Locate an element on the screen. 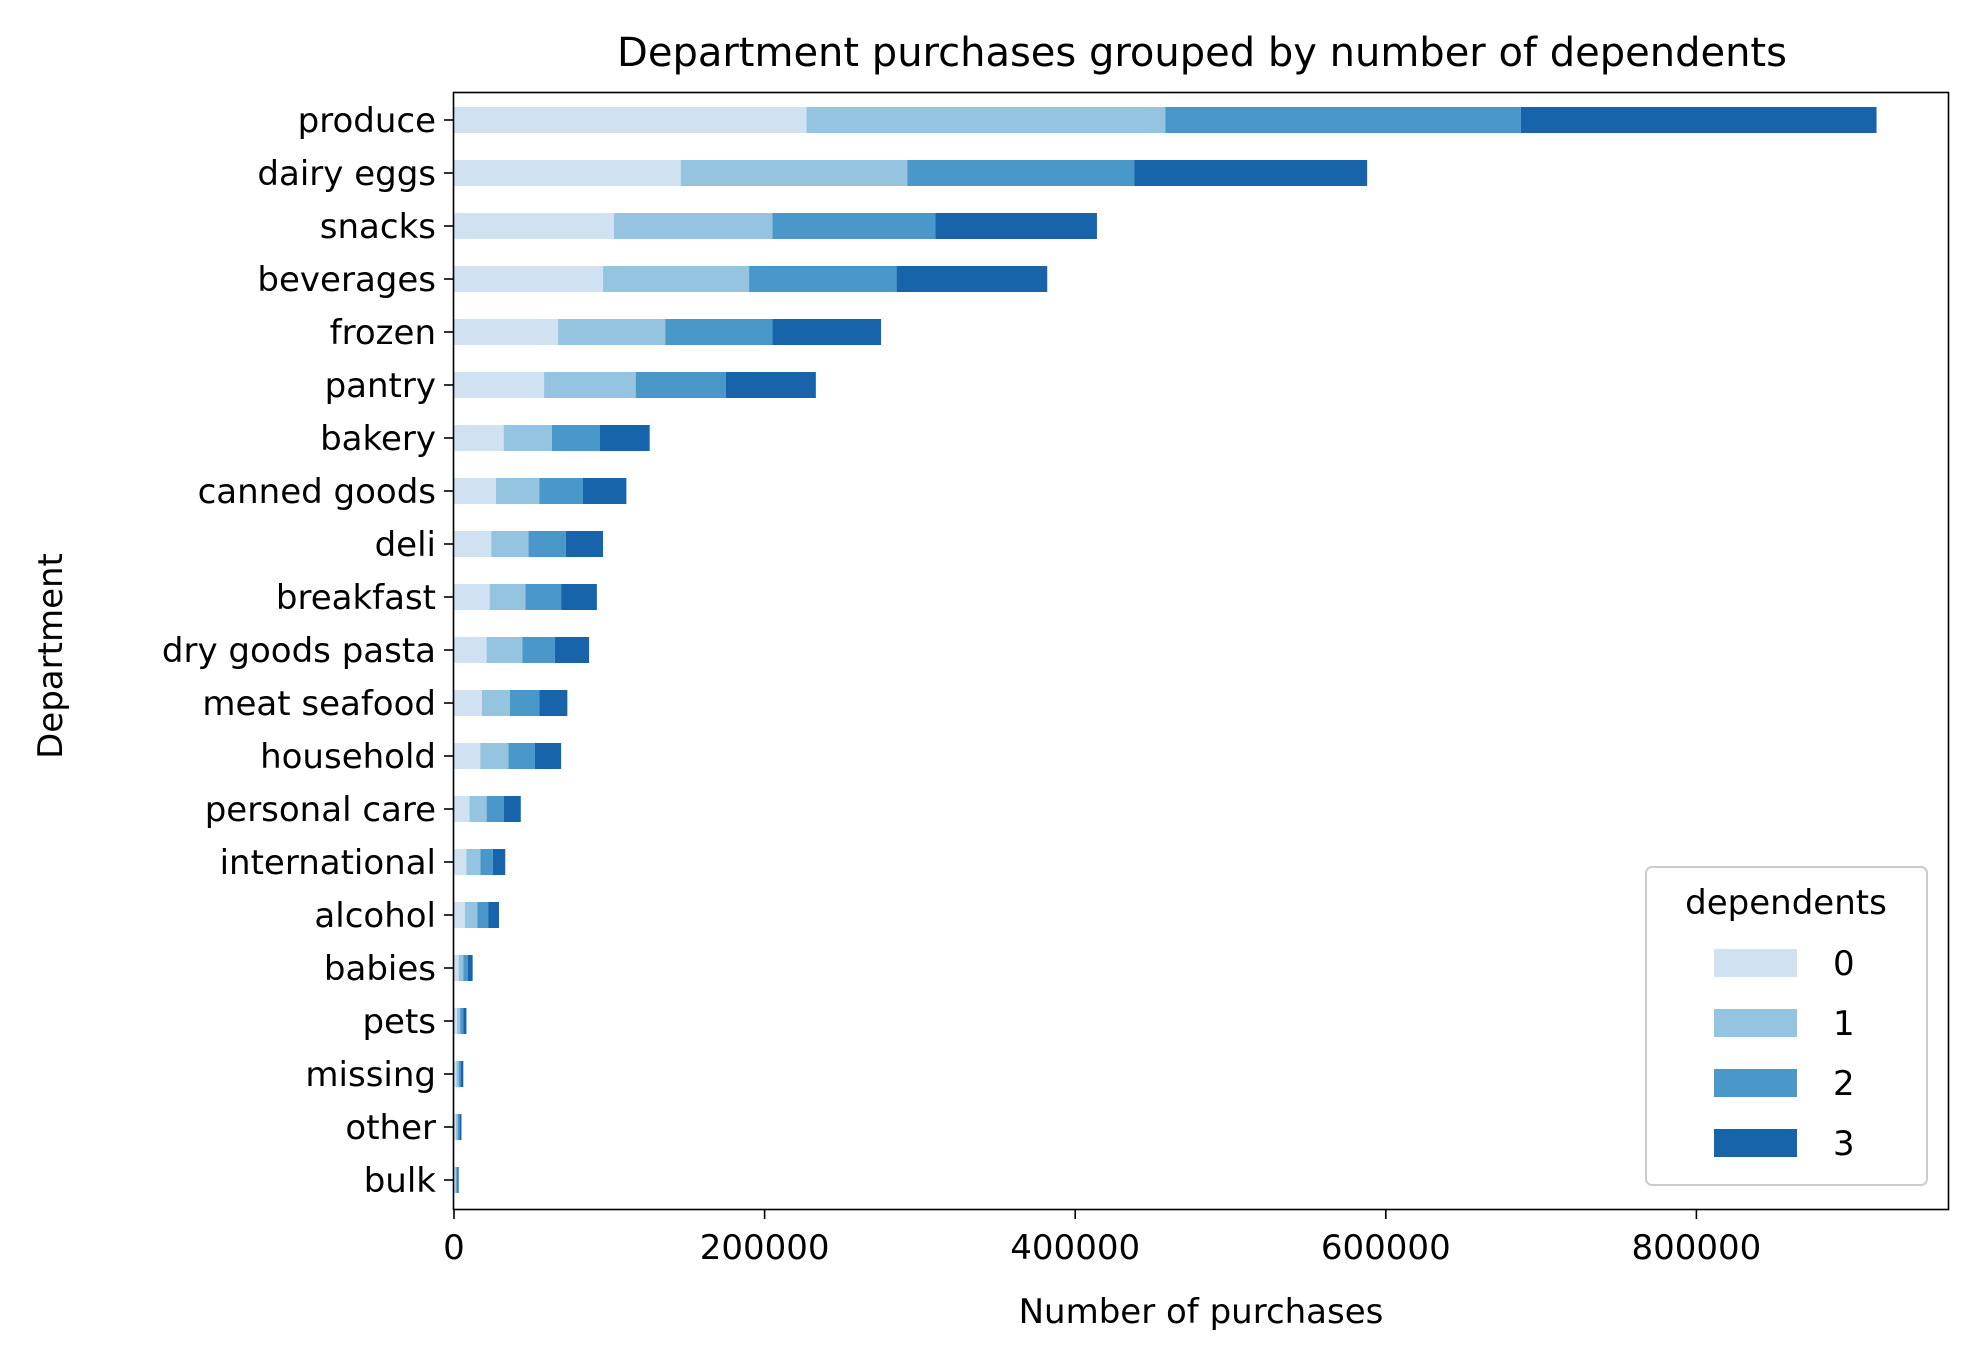 This screenshot has height=1357, width=1969. legend-label-2: 2 is located at coordinates (1844, 1084).